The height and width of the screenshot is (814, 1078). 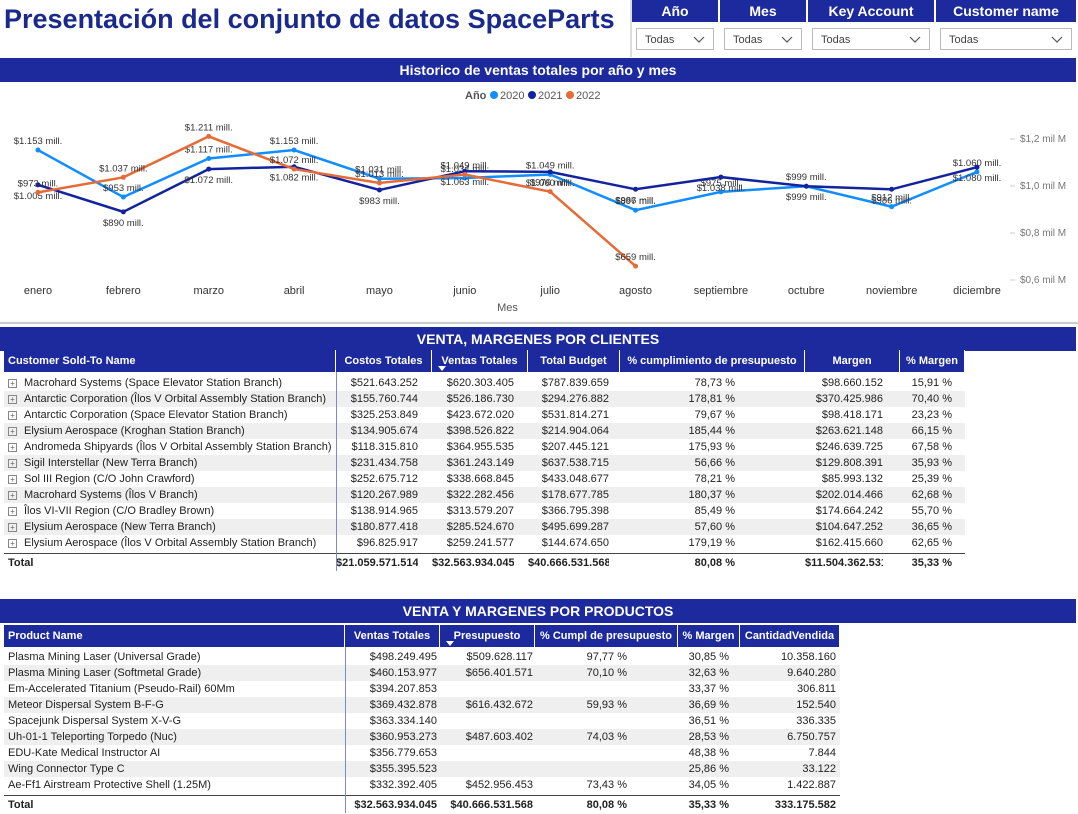 I want to click on y-tick-label: $0,8 mil M, so click(x=1043, y=233).